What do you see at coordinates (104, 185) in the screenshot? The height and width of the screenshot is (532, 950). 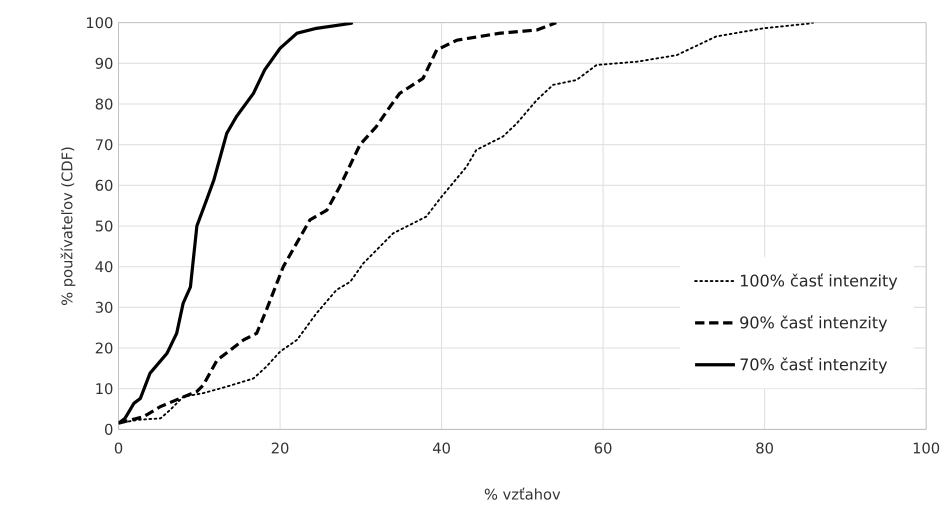 I see `y-tick-label: 60` at bounding box center [104, 185].